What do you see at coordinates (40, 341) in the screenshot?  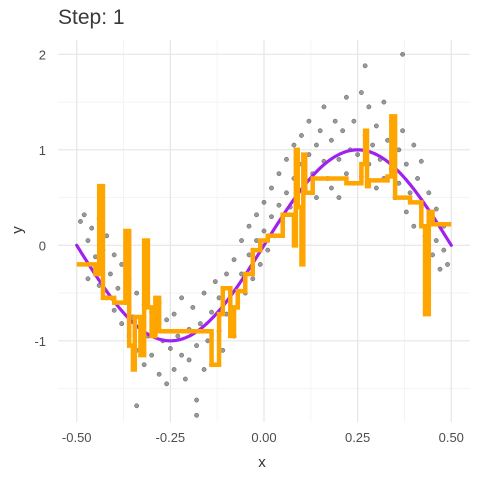 I see `y-tick-label: -1` at bounding box center [40, 341].